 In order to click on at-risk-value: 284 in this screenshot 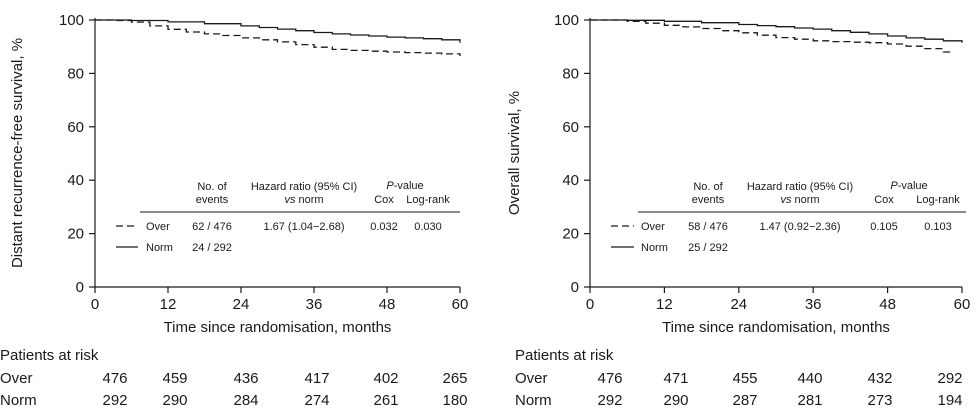, I will do `click(245, 400)`.